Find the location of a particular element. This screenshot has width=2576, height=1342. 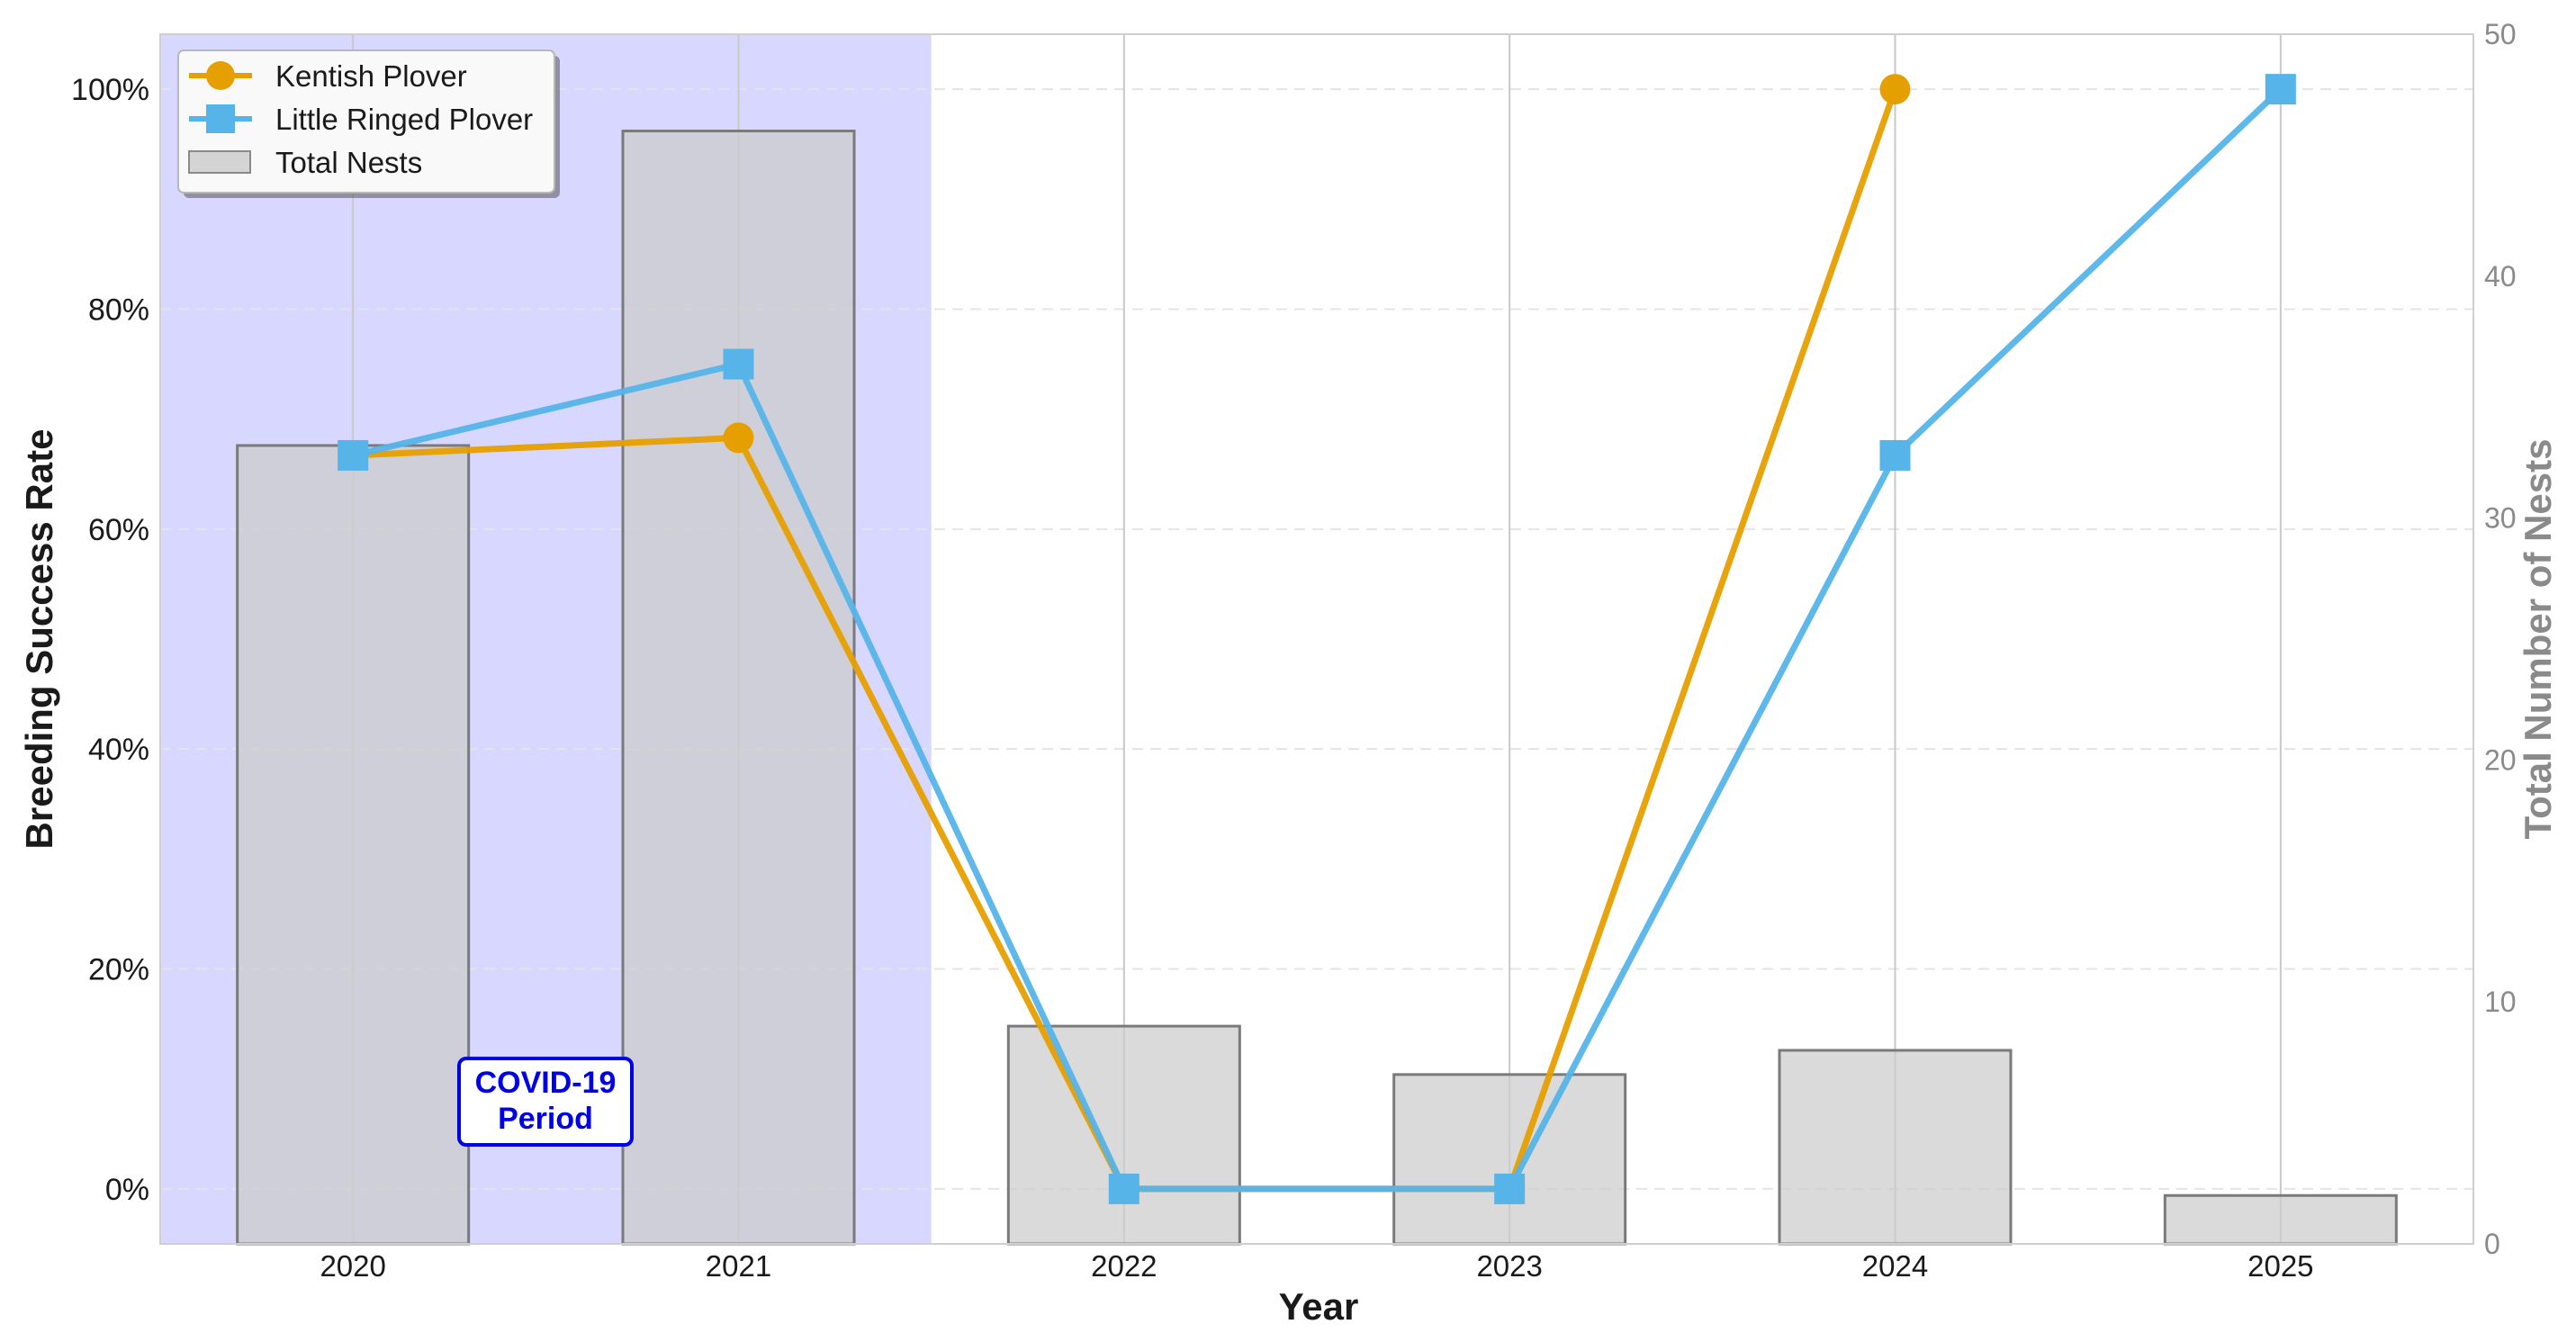

covid-label-box is located at coordinates (545, 1102).